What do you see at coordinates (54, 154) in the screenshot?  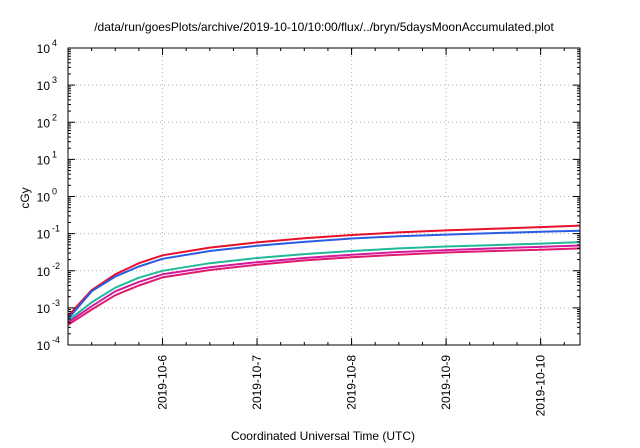 I see `y-tick-label-exponent: 1` at bounding box center [54, 154].